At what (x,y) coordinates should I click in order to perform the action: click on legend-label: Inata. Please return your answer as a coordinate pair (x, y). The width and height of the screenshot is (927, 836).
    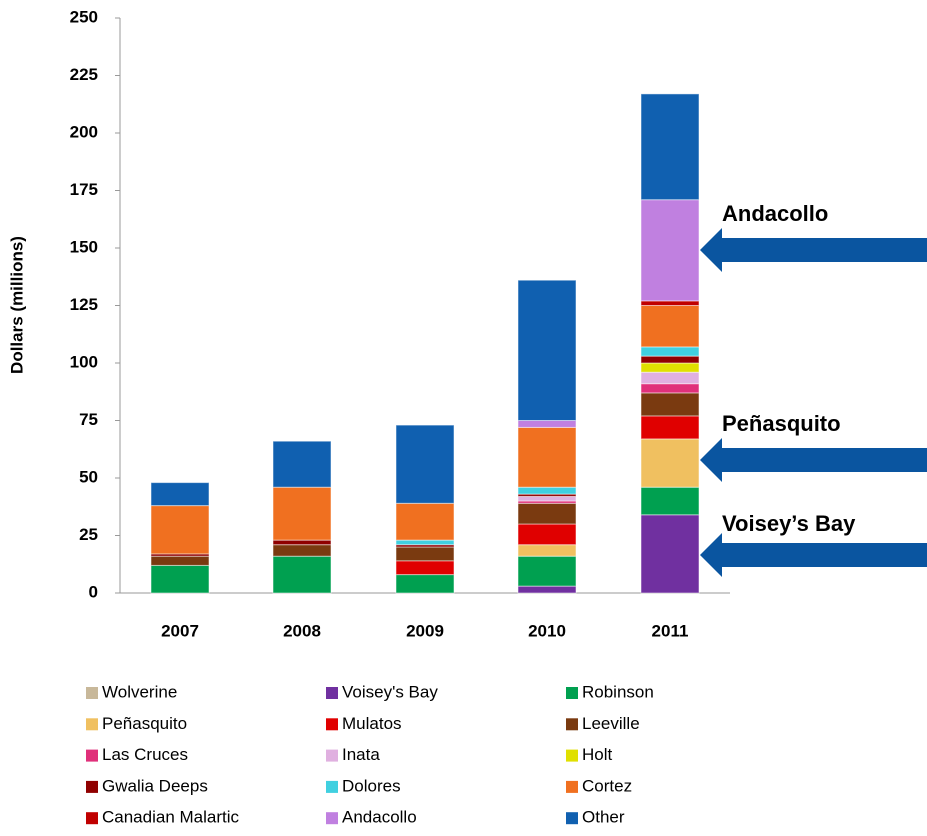
    Looking at the image, I should click on (361, 754).